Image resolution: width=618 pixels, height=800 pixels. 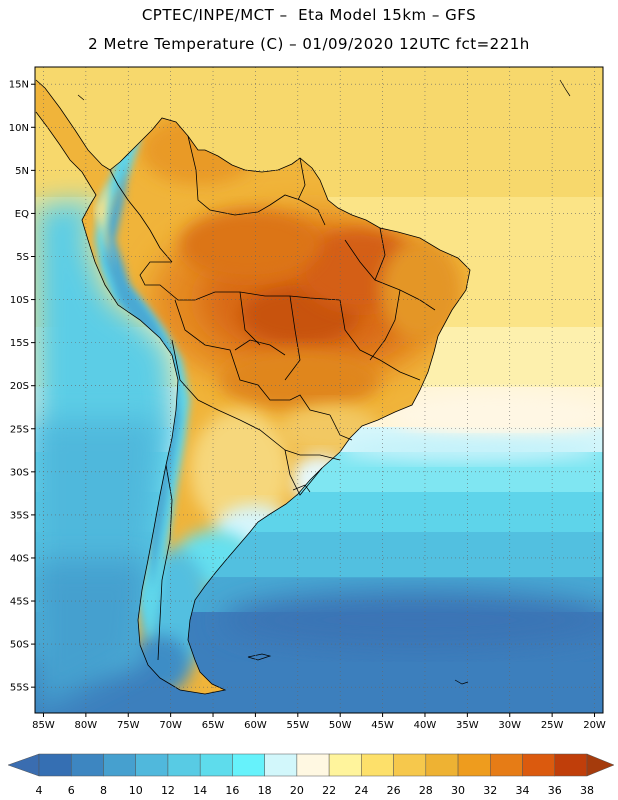 What do you see at coordinates (19, 85) in the screenshot?
I see `lat-tick-label: 15N` at bounding box center [19, 85].